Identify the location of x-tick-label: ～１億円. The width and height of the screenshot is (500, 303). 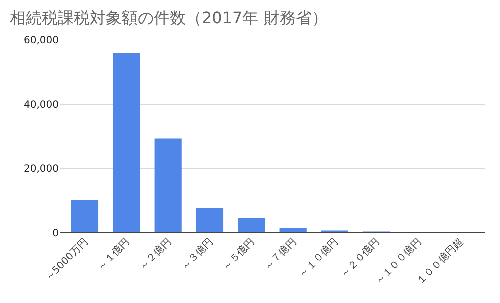
(114, 254).